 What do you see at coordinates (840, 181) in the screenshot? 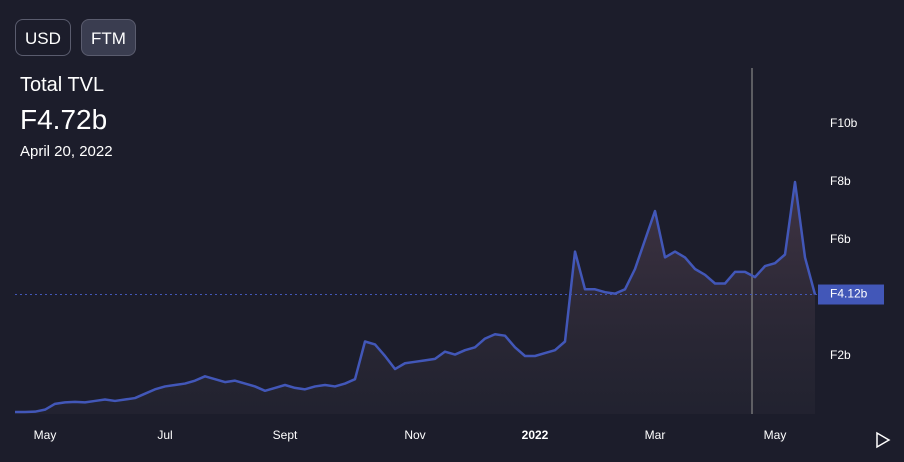
I see `y-tick-label: F8b` at bounding box center [840, 181].